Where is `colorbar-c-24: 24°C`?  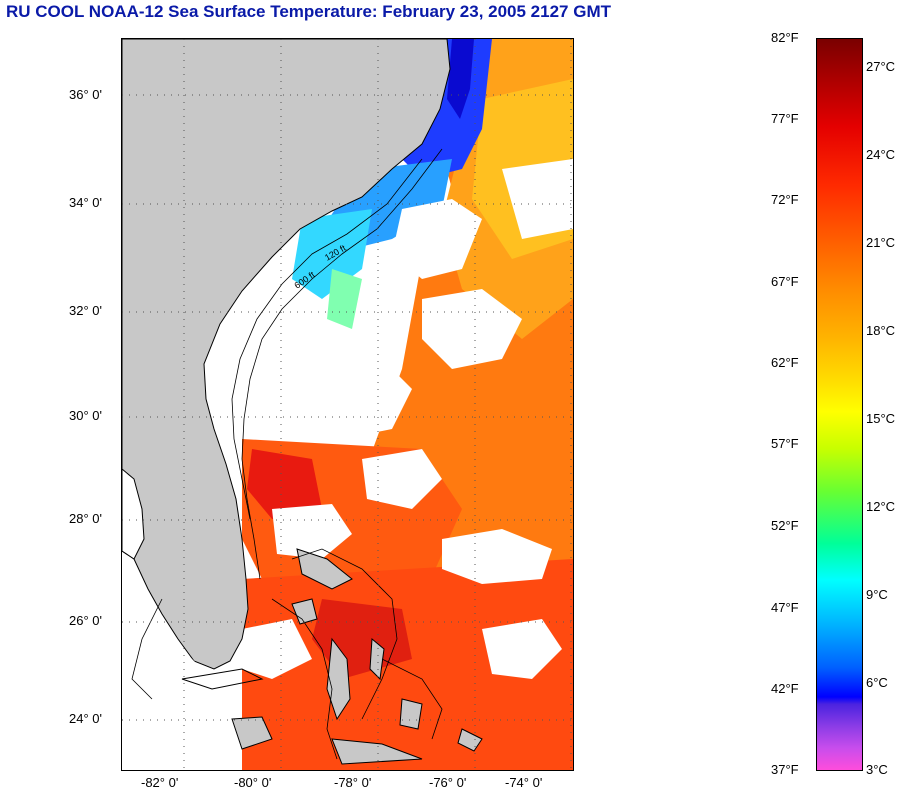
colorbar-c-24: 24°C is located at coordinates (881, 154).